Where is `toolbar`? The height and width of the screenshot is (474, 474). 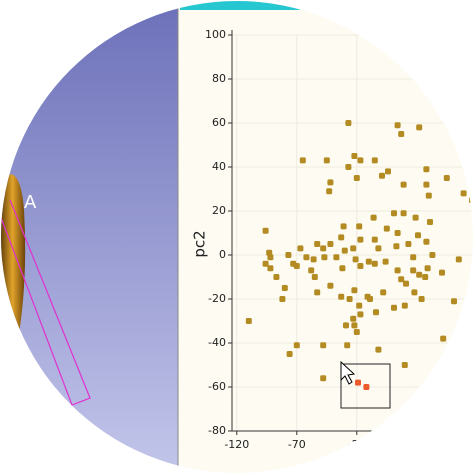
toolbar is located at coordinates (240, 5).